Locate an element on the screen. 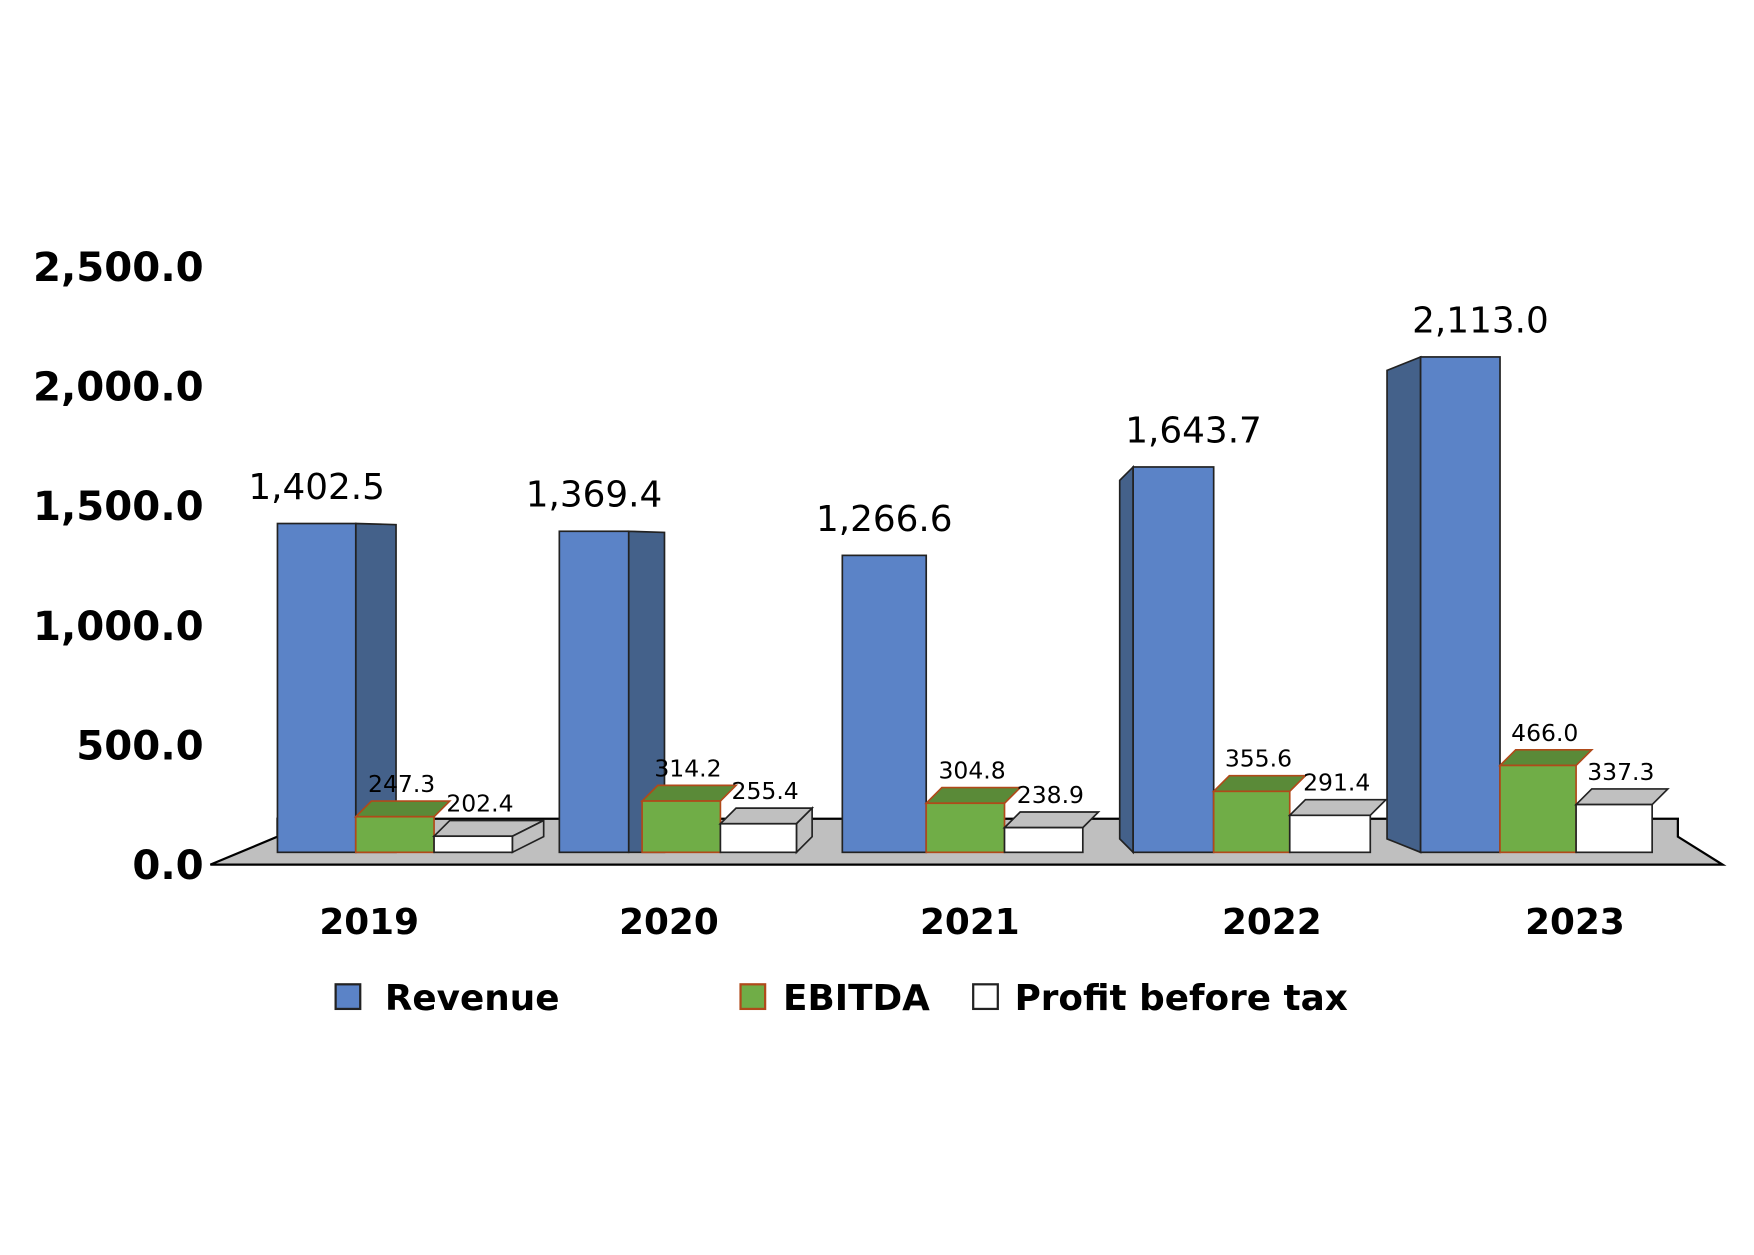  x-tick-label: 2019 is located at coordinates (369, 922).